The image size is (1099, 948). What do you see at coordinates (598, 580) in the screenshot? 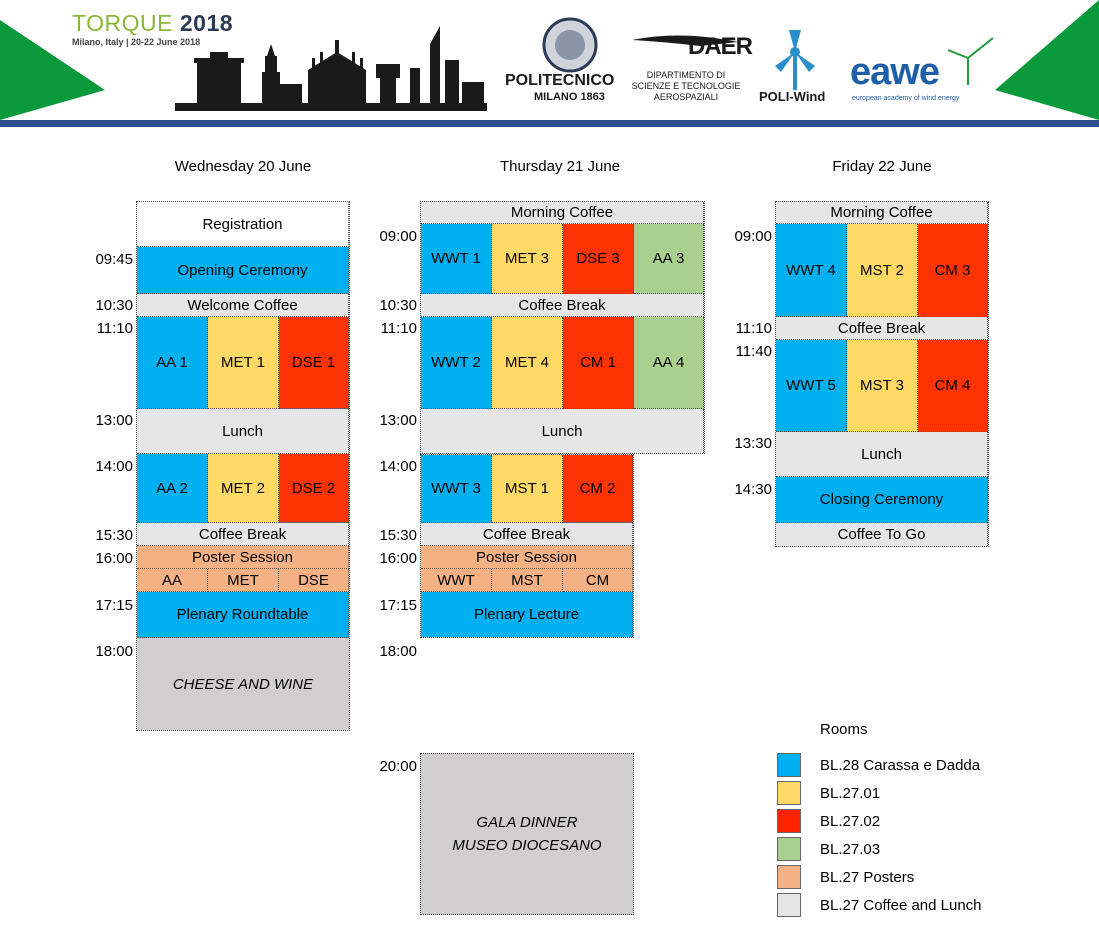
I see `poster-cell: CM` at bounding box center [598, 580].